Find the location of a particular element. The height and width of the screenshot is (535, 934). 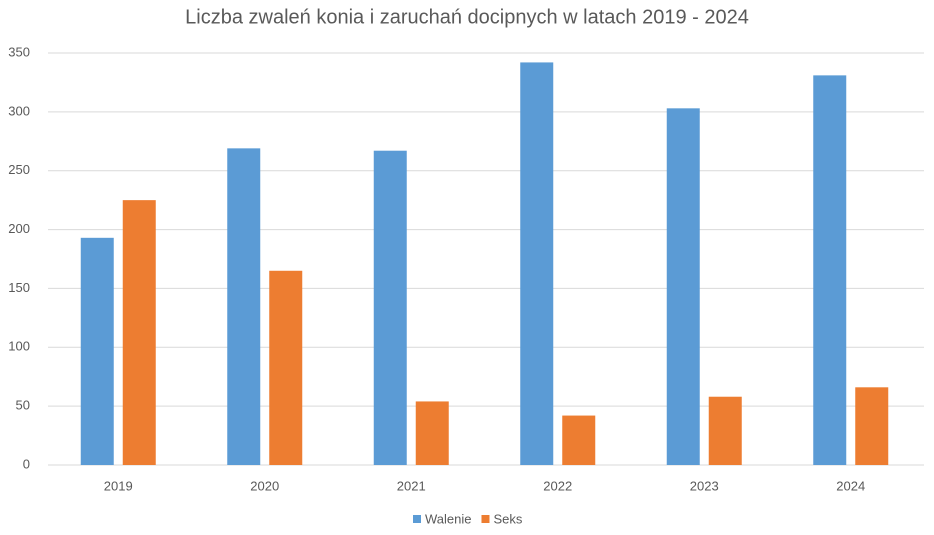

x-tick-label: 2020 is located at coordinates (264, 485).